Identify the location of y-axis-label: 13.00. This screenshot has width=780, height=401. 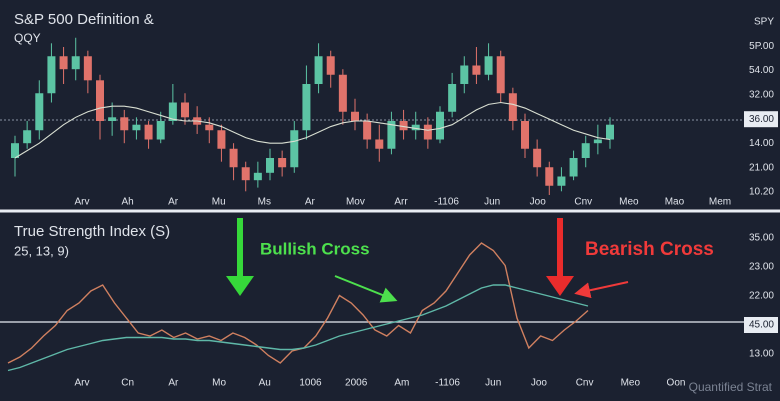
(761, 354).